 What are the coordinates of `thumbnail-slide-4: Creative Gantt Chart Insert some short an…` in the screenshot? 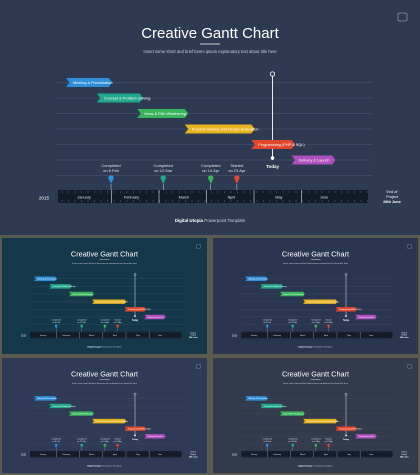 It's located at (315, 415).